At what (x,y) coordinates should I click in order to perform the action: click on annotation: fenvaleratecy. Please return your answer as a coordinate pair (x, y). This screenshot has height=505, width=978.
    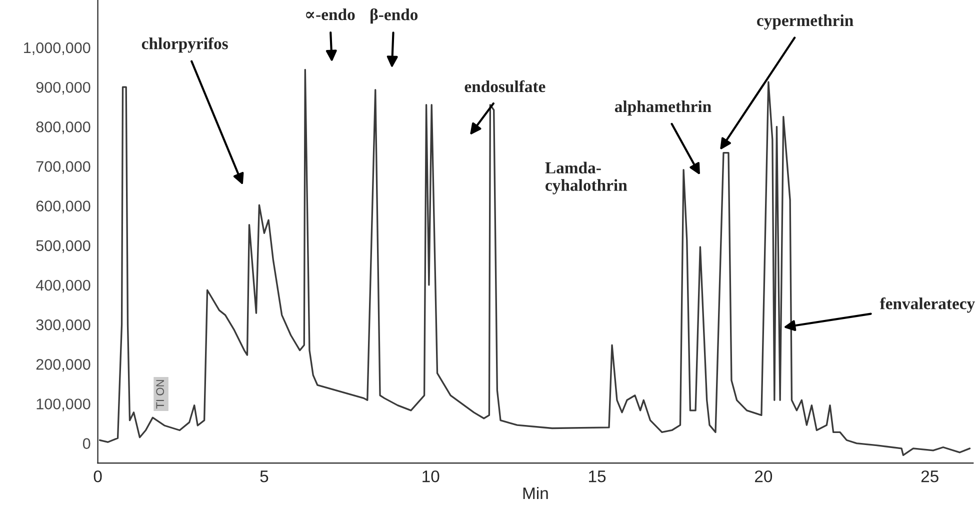
    Looking at the image, I should click on (927, 305).